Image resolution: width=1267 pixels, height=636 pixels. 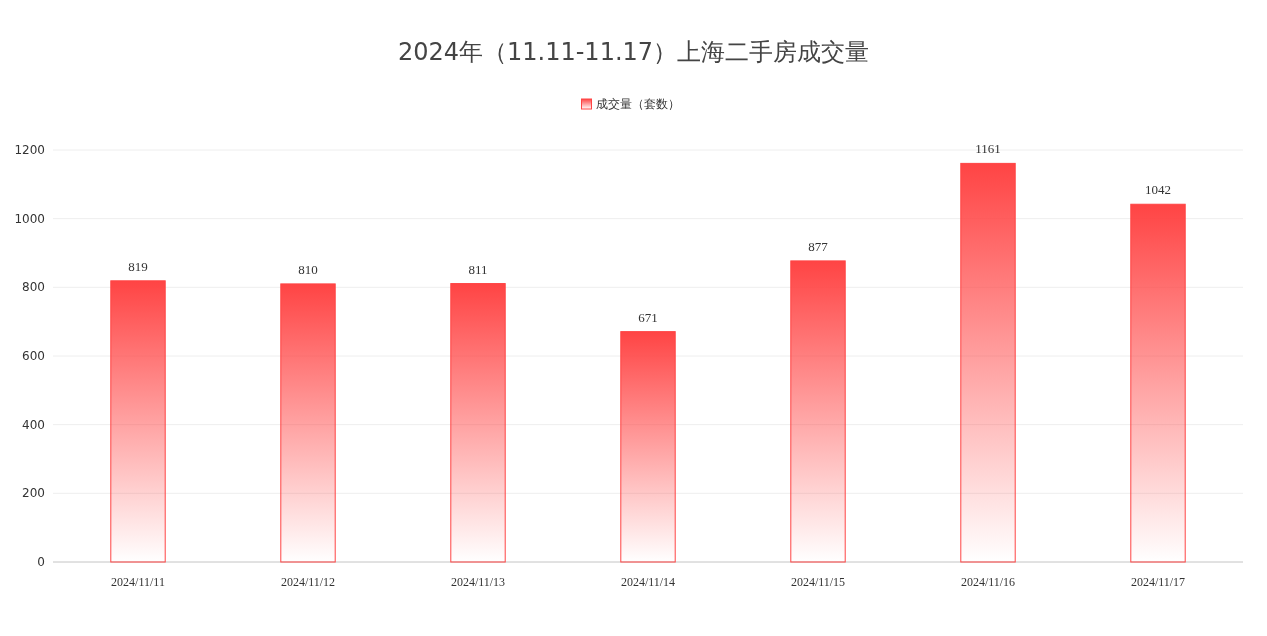 I want to click on data-label: 671, so click(x=648, y=317).